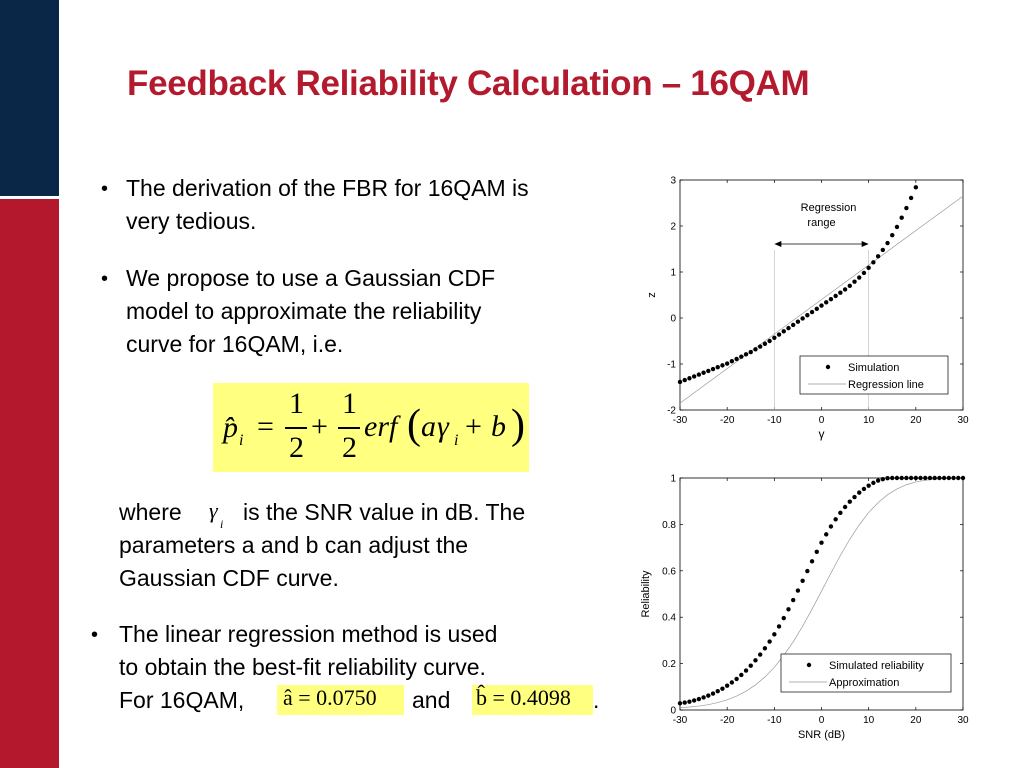 This screenshot has height=768, width=1024. What do you see at coordinates (673, 319) in the screenshot?
I see `y-tick-label: 0` at bounding box center [673, 319].